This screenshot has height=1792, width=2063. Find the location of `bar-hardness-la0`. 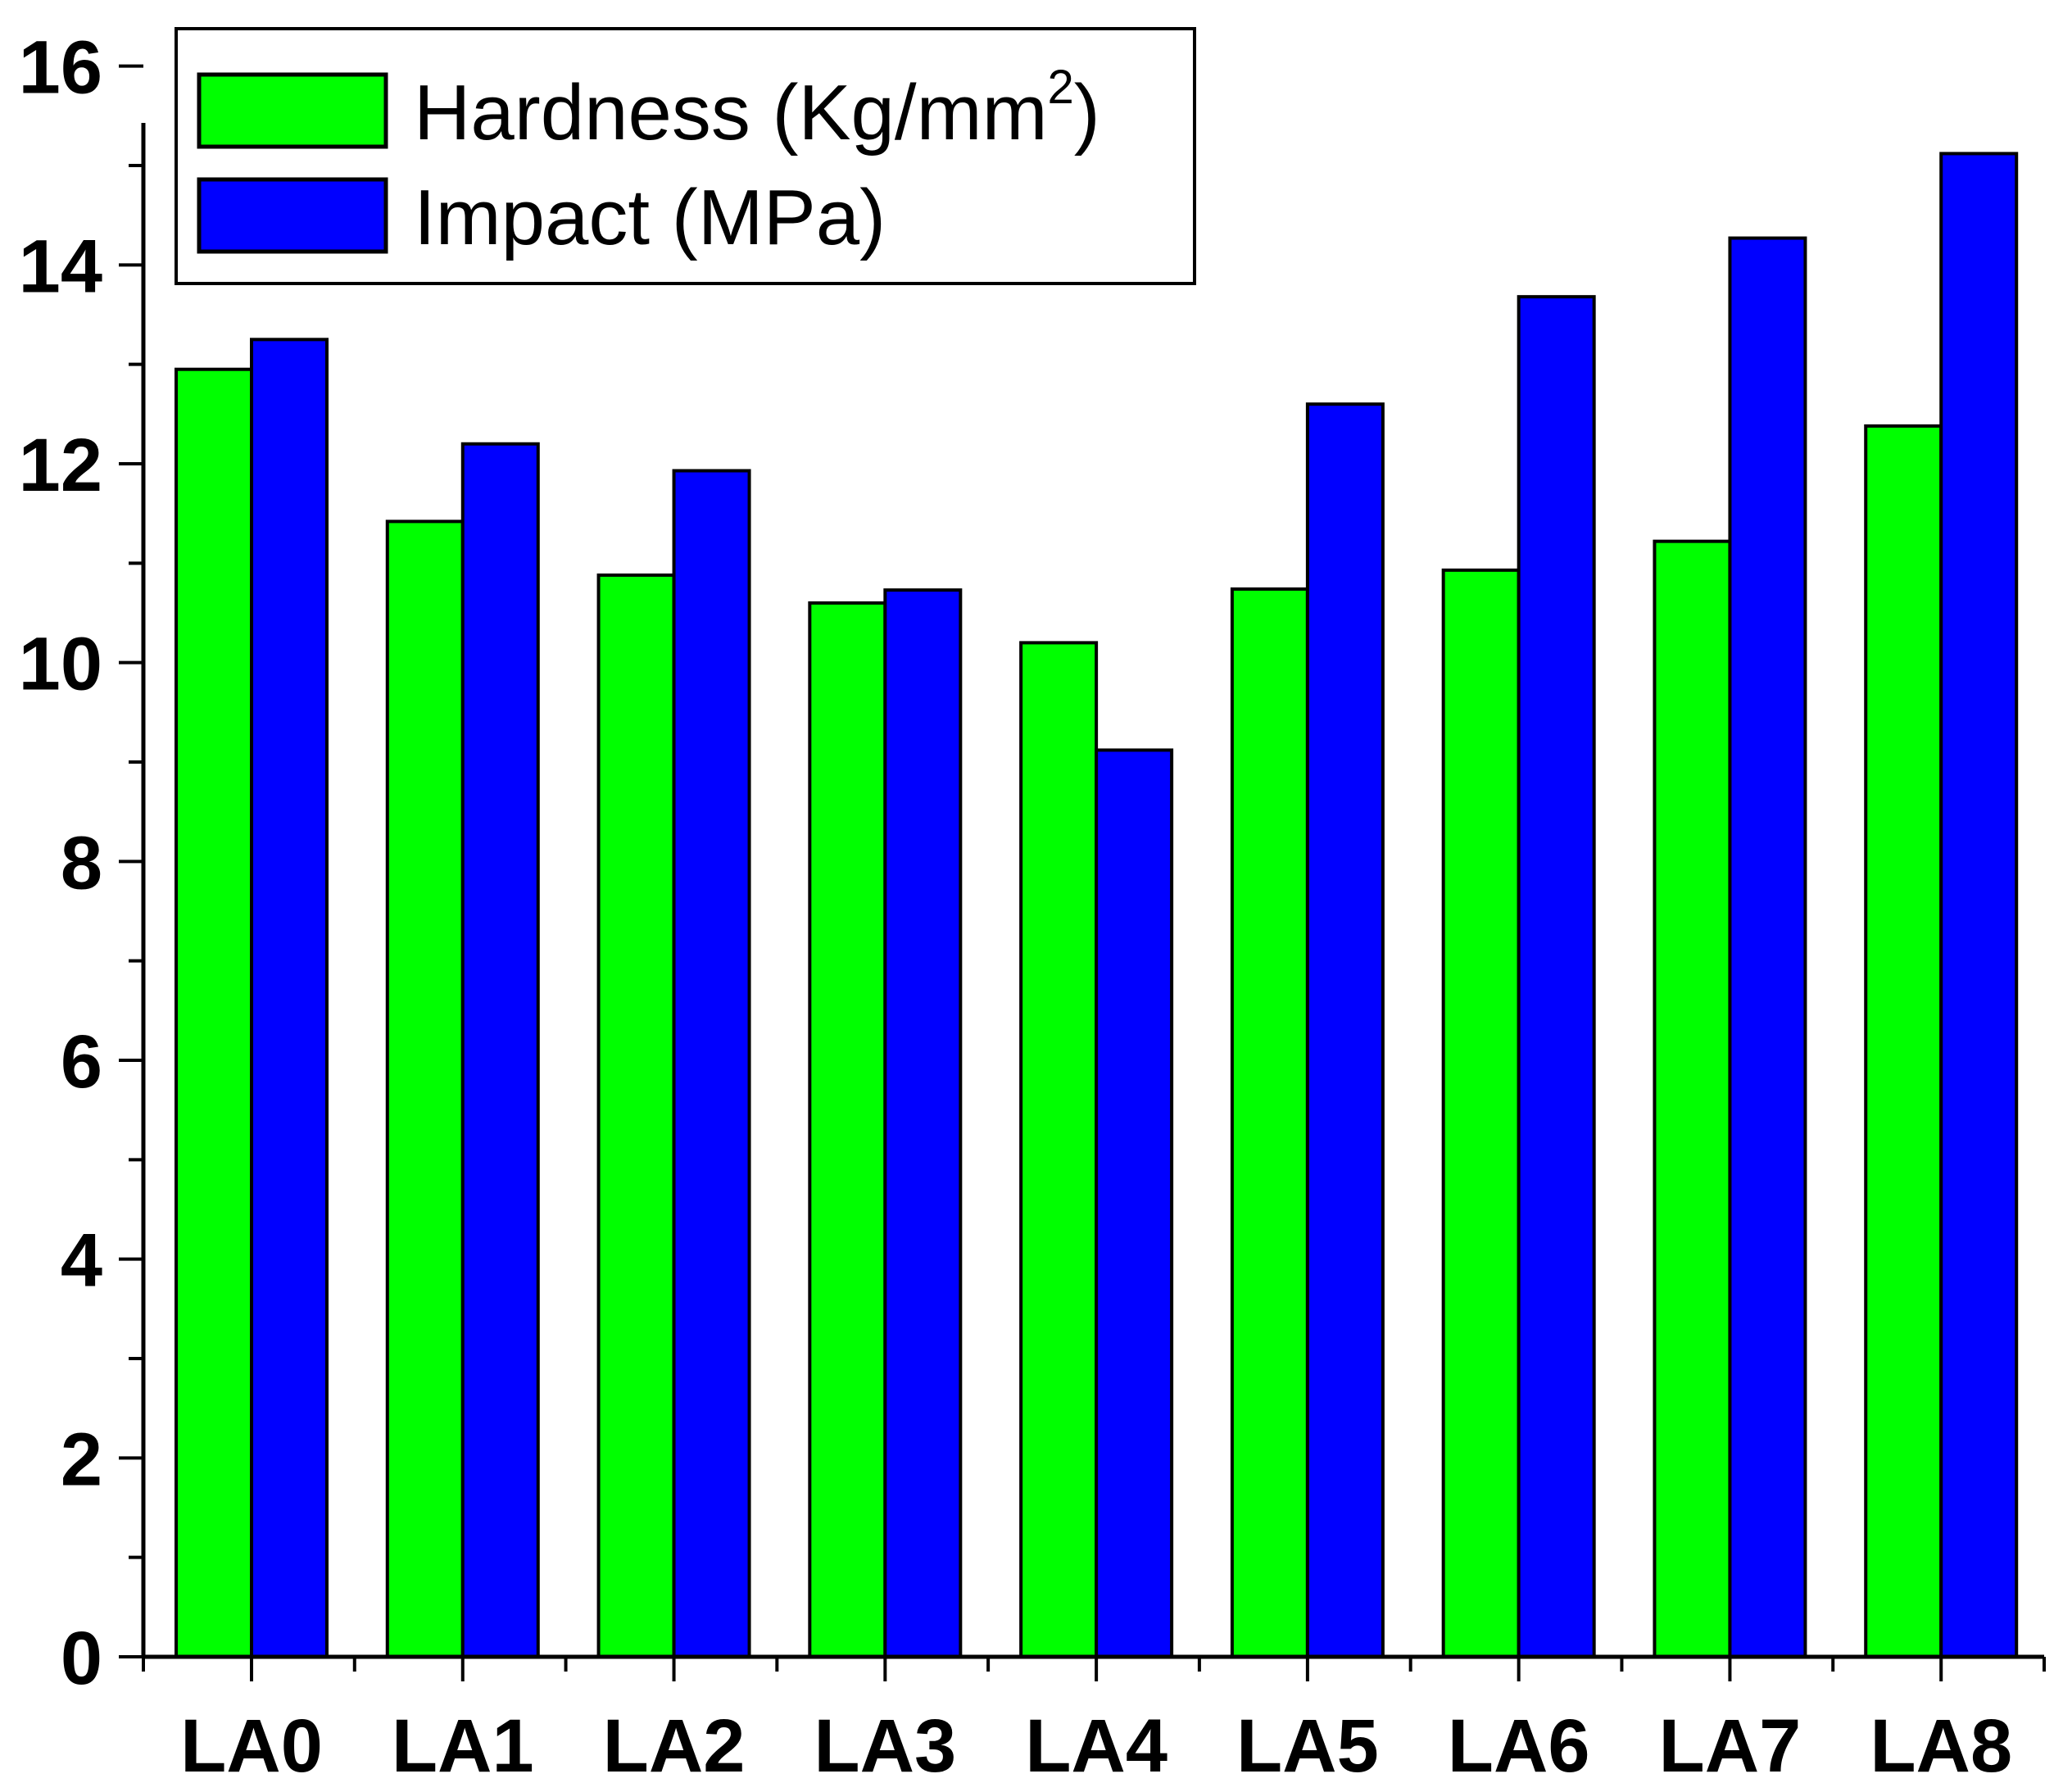

bar-hardness-la0 is located at coordinates (214, 1013).